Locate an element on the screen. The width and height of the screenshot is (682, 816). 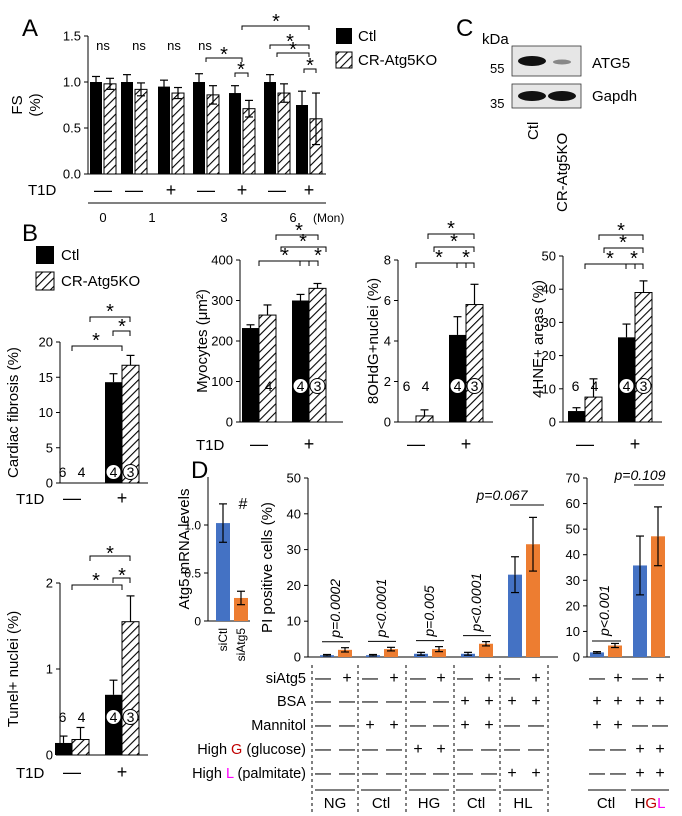
treatment-row-label-part: (palmitate) is located at coordinates (269, 774).